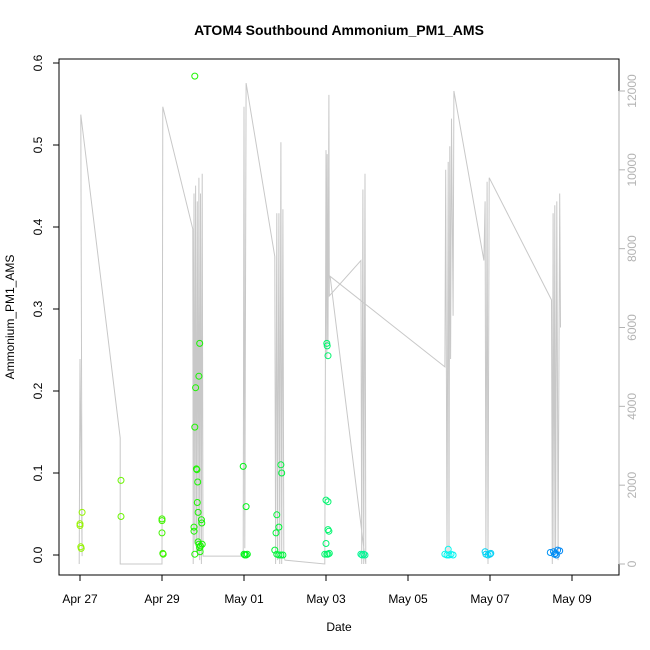 This screenshot has height=650, width=650. I want to click on x-tick-label: May 01, so click(244, 599).